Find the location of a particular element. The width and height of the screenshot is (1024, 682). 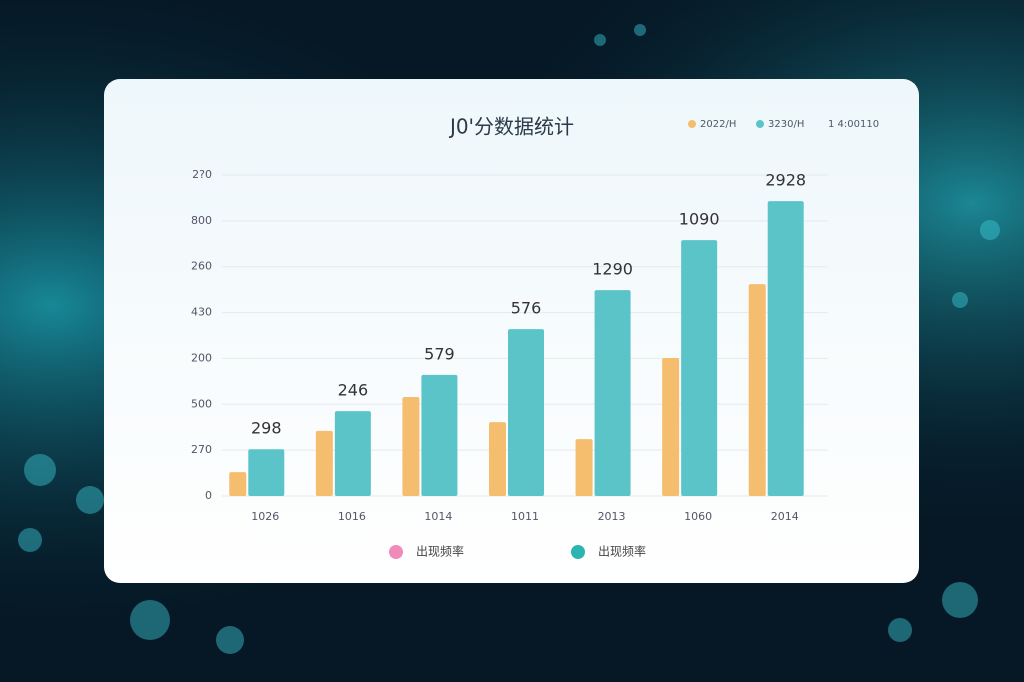

y-tick-label: 0 is located at coordinates (208, 495).